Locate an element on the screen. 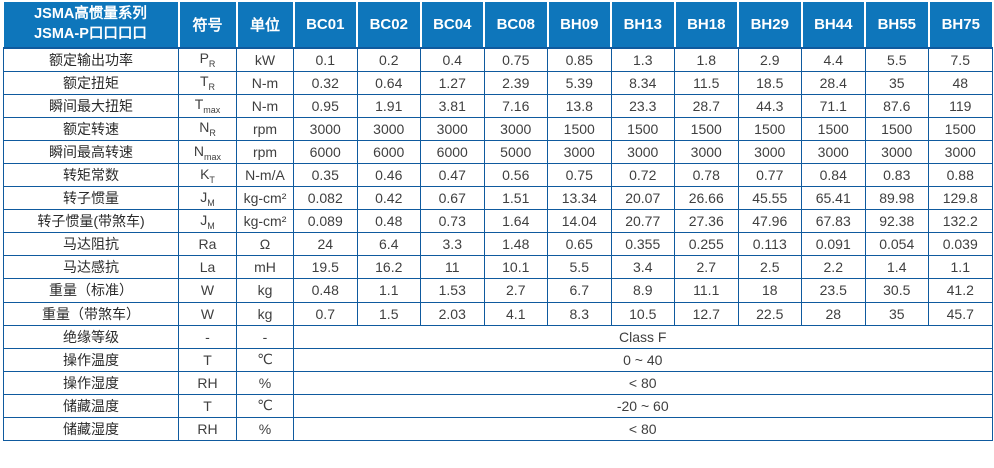 The height and width of the screenshot is (468, 994). row-label: 马达阻抗 is located at coordinates (91, 244).